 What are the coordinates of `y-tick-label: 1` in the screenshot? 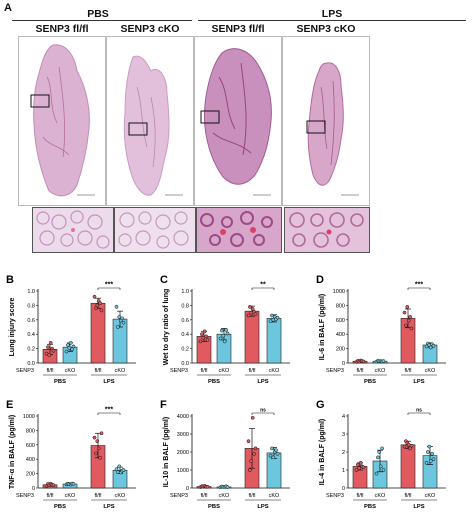 It's located at (343, 471).